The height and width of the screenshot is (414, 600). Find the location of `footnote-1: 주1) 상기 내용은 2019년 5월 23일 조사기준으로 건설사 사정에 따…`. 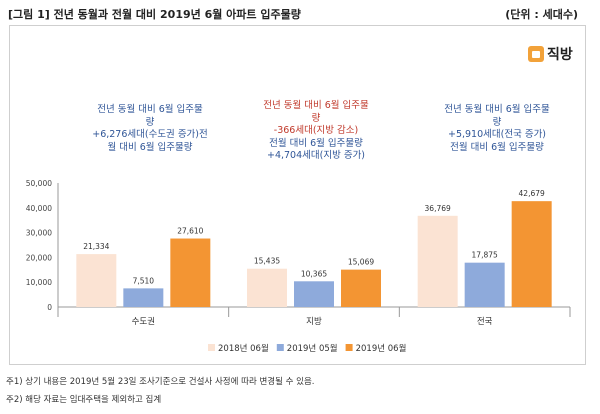

footnote-1: 주1) 상기 내용은 2019년 5월 23일 조사기준으로 건설사 사정에 따… is located at coordinates (160, 382).